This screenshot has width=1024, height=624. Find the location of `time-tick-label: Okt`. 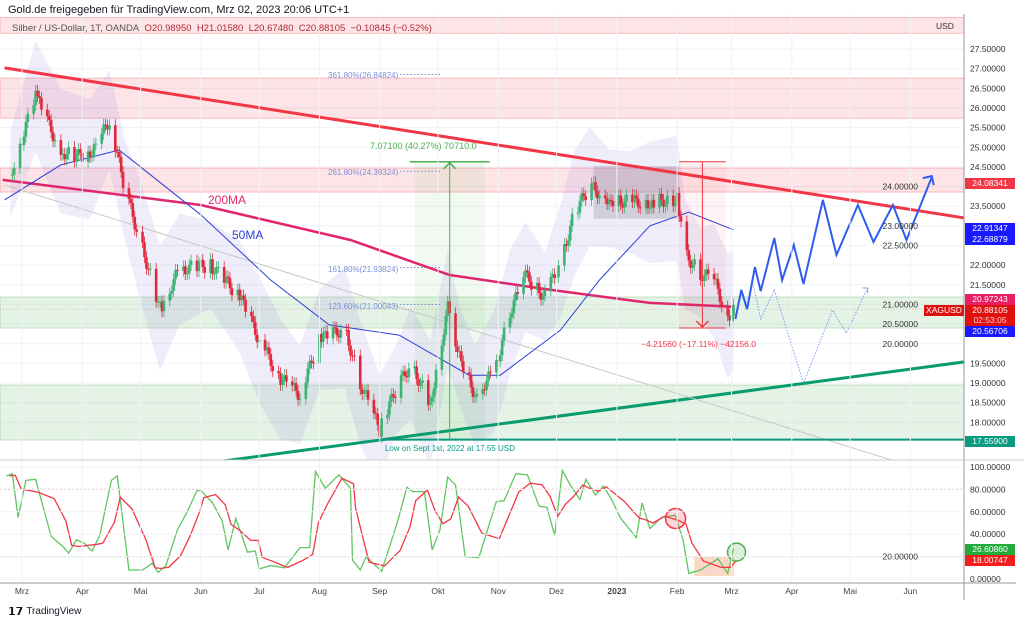

time-tick-label: Okt is located at coordinates (438, 591).